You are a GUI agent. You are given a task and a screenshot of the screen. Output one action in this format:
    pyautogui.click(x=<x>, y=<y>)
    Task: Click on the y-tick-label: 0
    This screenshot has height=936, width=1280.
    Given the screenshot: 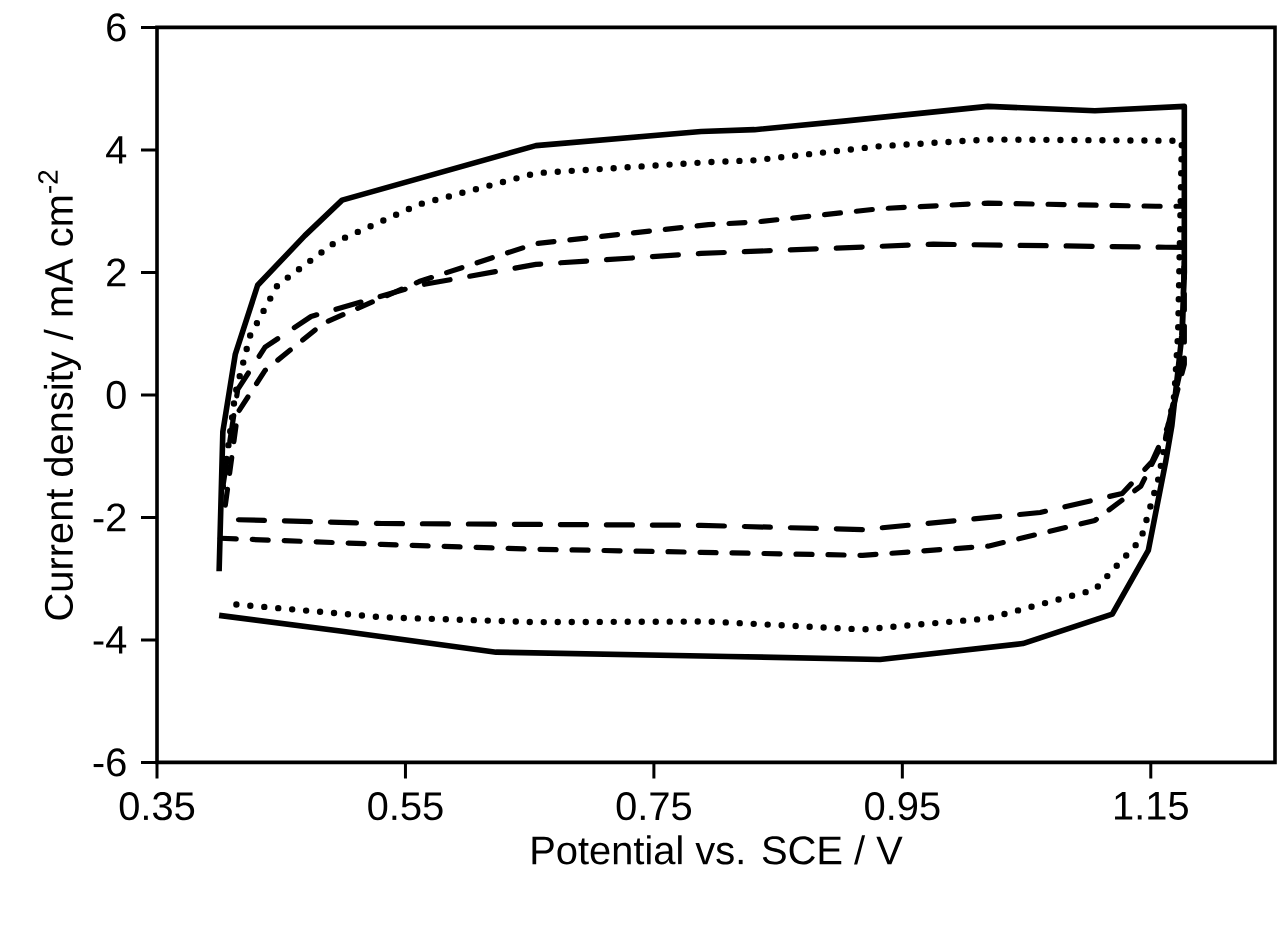 What is the action you would take?
    pyautogui.click(x=116, y=394)
    